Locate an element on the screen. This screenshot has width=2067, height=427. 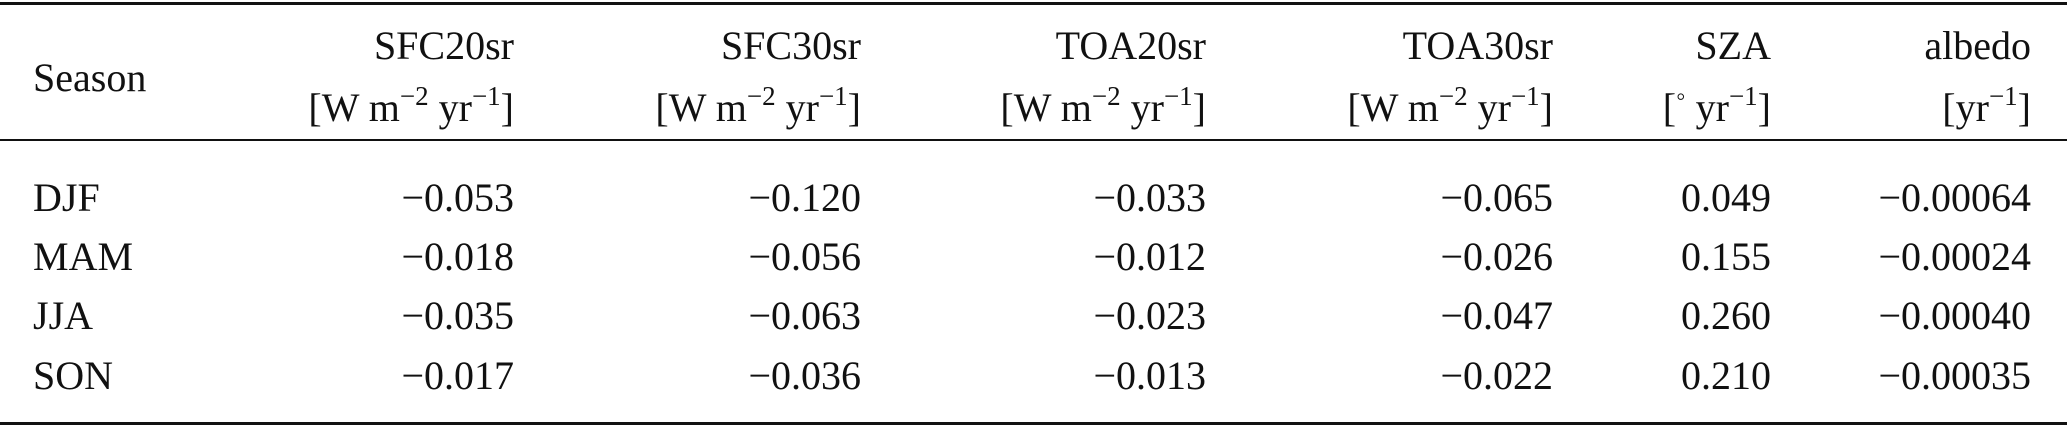
value-cell: −0.056 is located at coordinates (804, 256).